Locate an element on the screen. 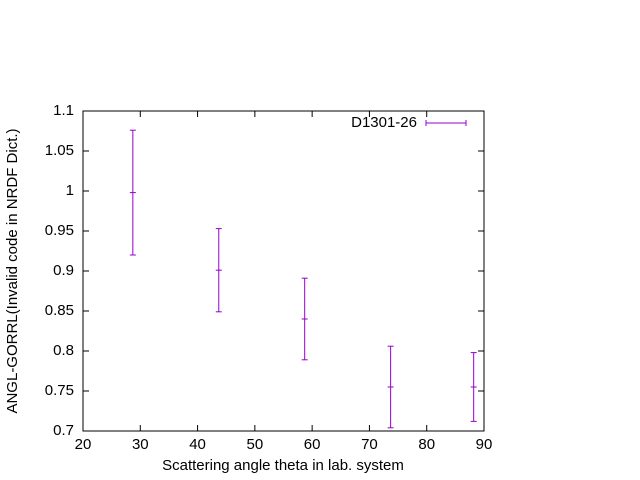  legend-label: D1301-26 is located at coordinates (384, 122).